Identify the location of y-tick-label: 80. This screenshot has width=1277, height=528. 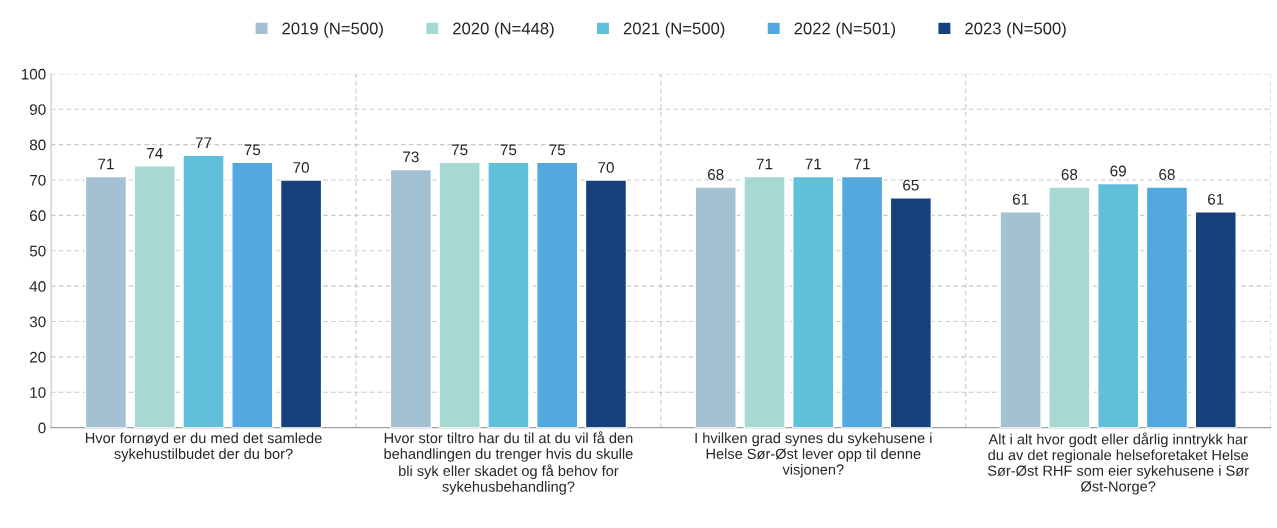
(37, 145).